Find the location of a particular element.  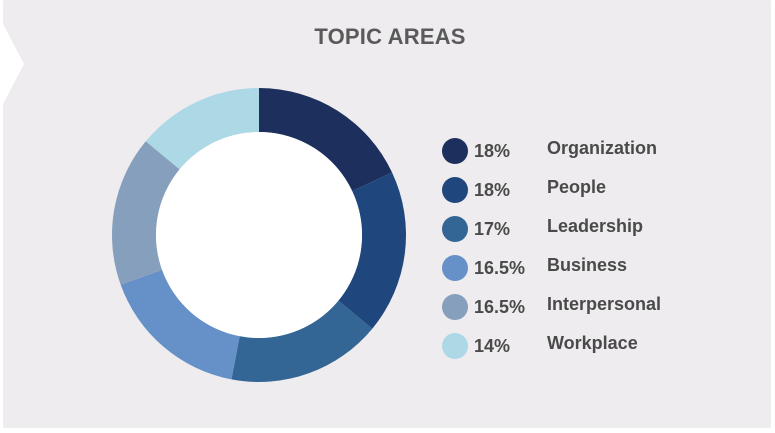

legend-item-business: 16.5% Business is located at coordinates (590, 270).